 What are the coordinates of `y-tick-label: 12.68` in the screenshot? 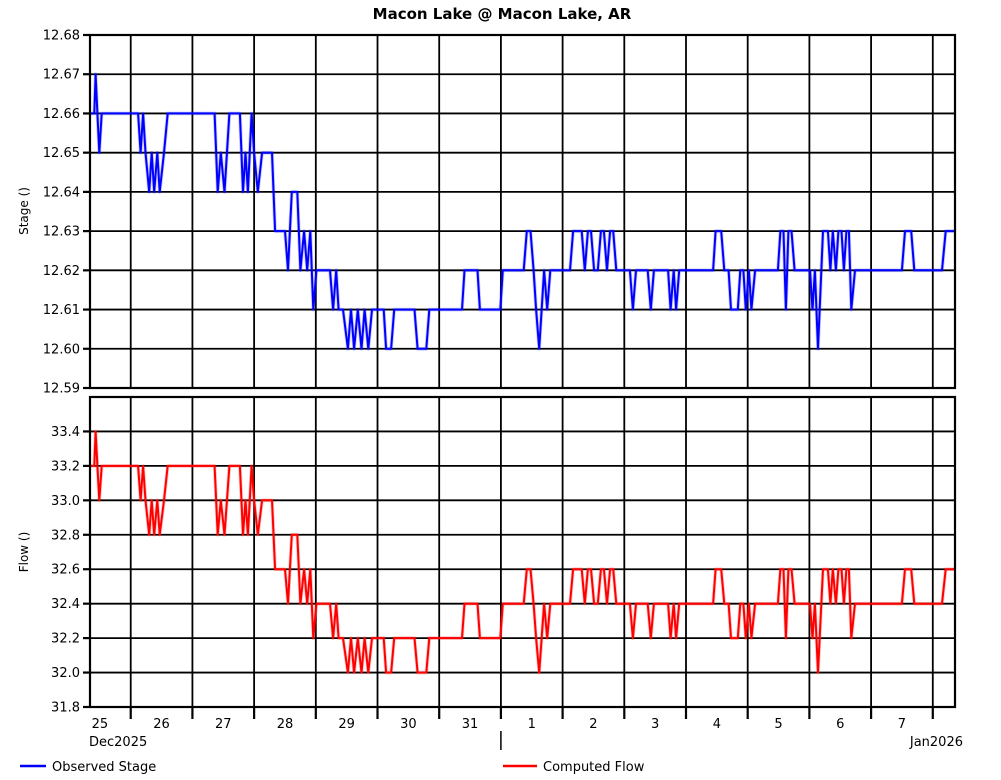 It's located at (61, 36).